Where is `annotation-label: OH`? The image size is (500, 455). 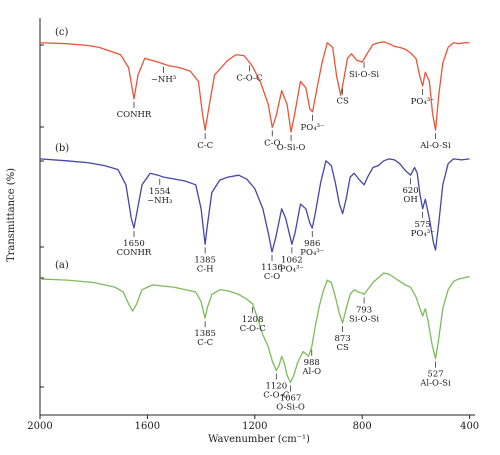 annotation-label: OH is located at coordinates (410, 200).